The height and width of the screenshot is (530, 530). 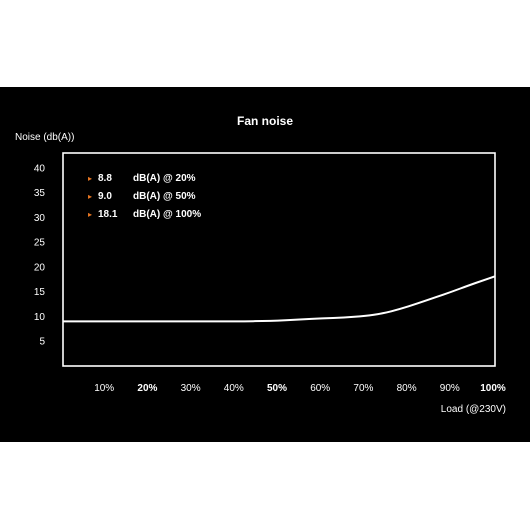 I want to click on y-tick-label: 35, so click(x=40, y=193).